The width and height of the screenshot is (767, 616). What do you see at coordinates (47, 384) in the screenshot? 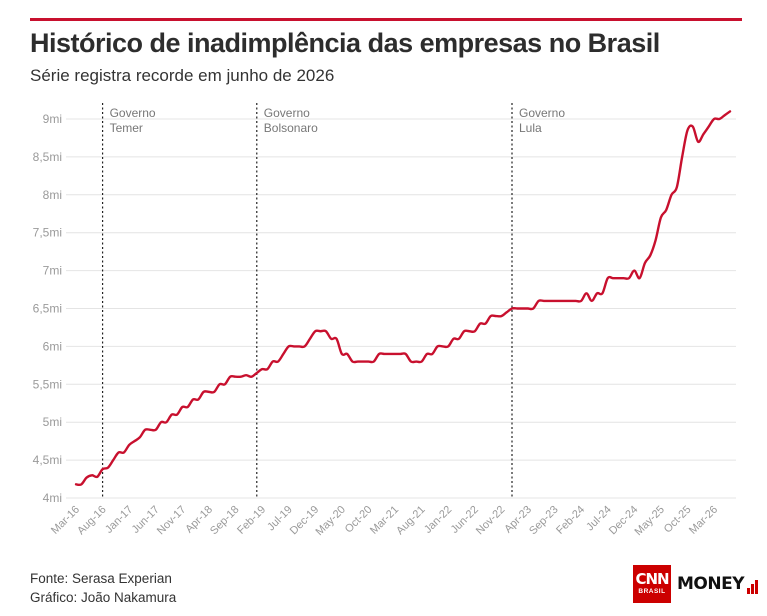
I see `y-tick-label: 5,5mi` at bounding box center [47, 384].